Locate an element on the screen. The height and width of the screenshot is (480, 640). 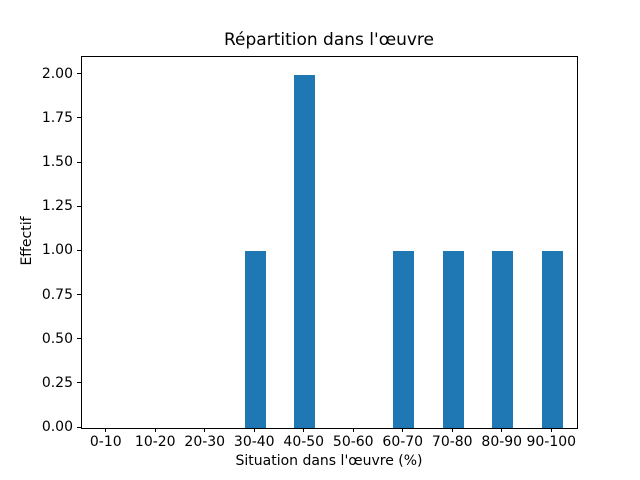
y-tick-label: 0.75 is located at coordinates (57, 294).